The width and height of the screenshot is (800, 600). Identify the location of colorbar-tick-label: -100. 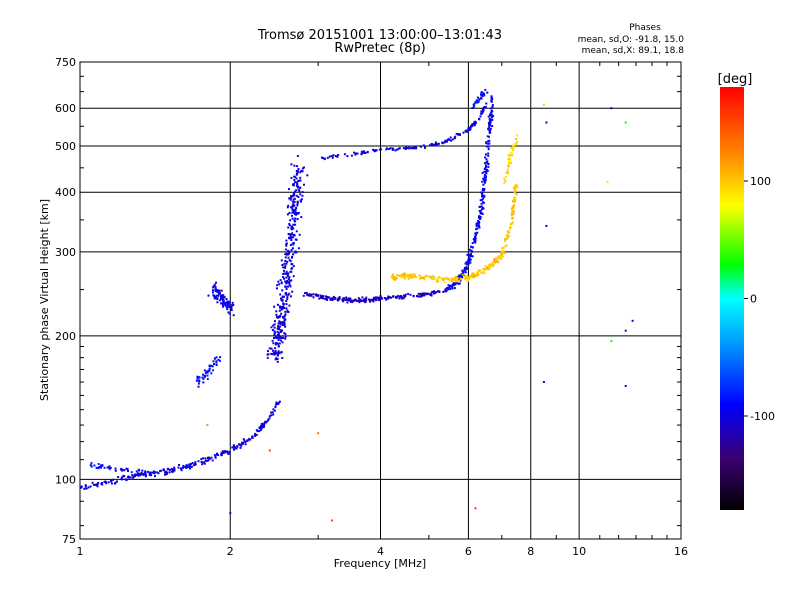
(762, 416).